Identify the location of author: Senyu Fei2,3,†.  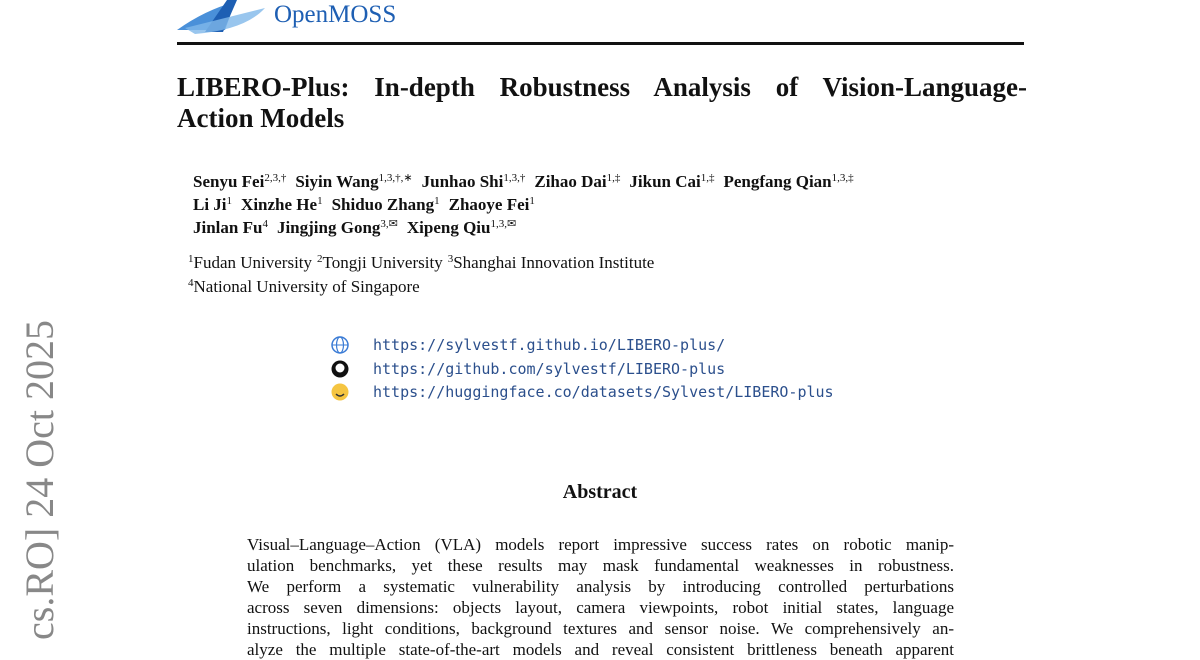
(239, 181).